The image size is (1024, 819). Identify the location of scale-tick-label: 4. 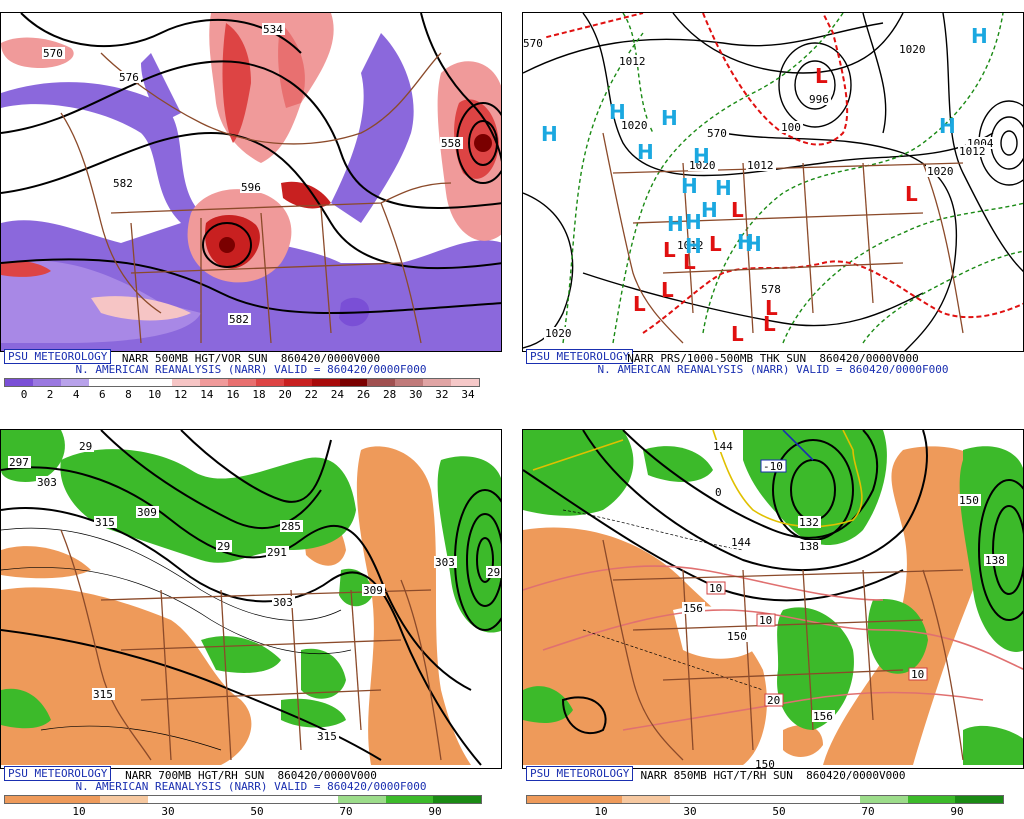
(76, 394).